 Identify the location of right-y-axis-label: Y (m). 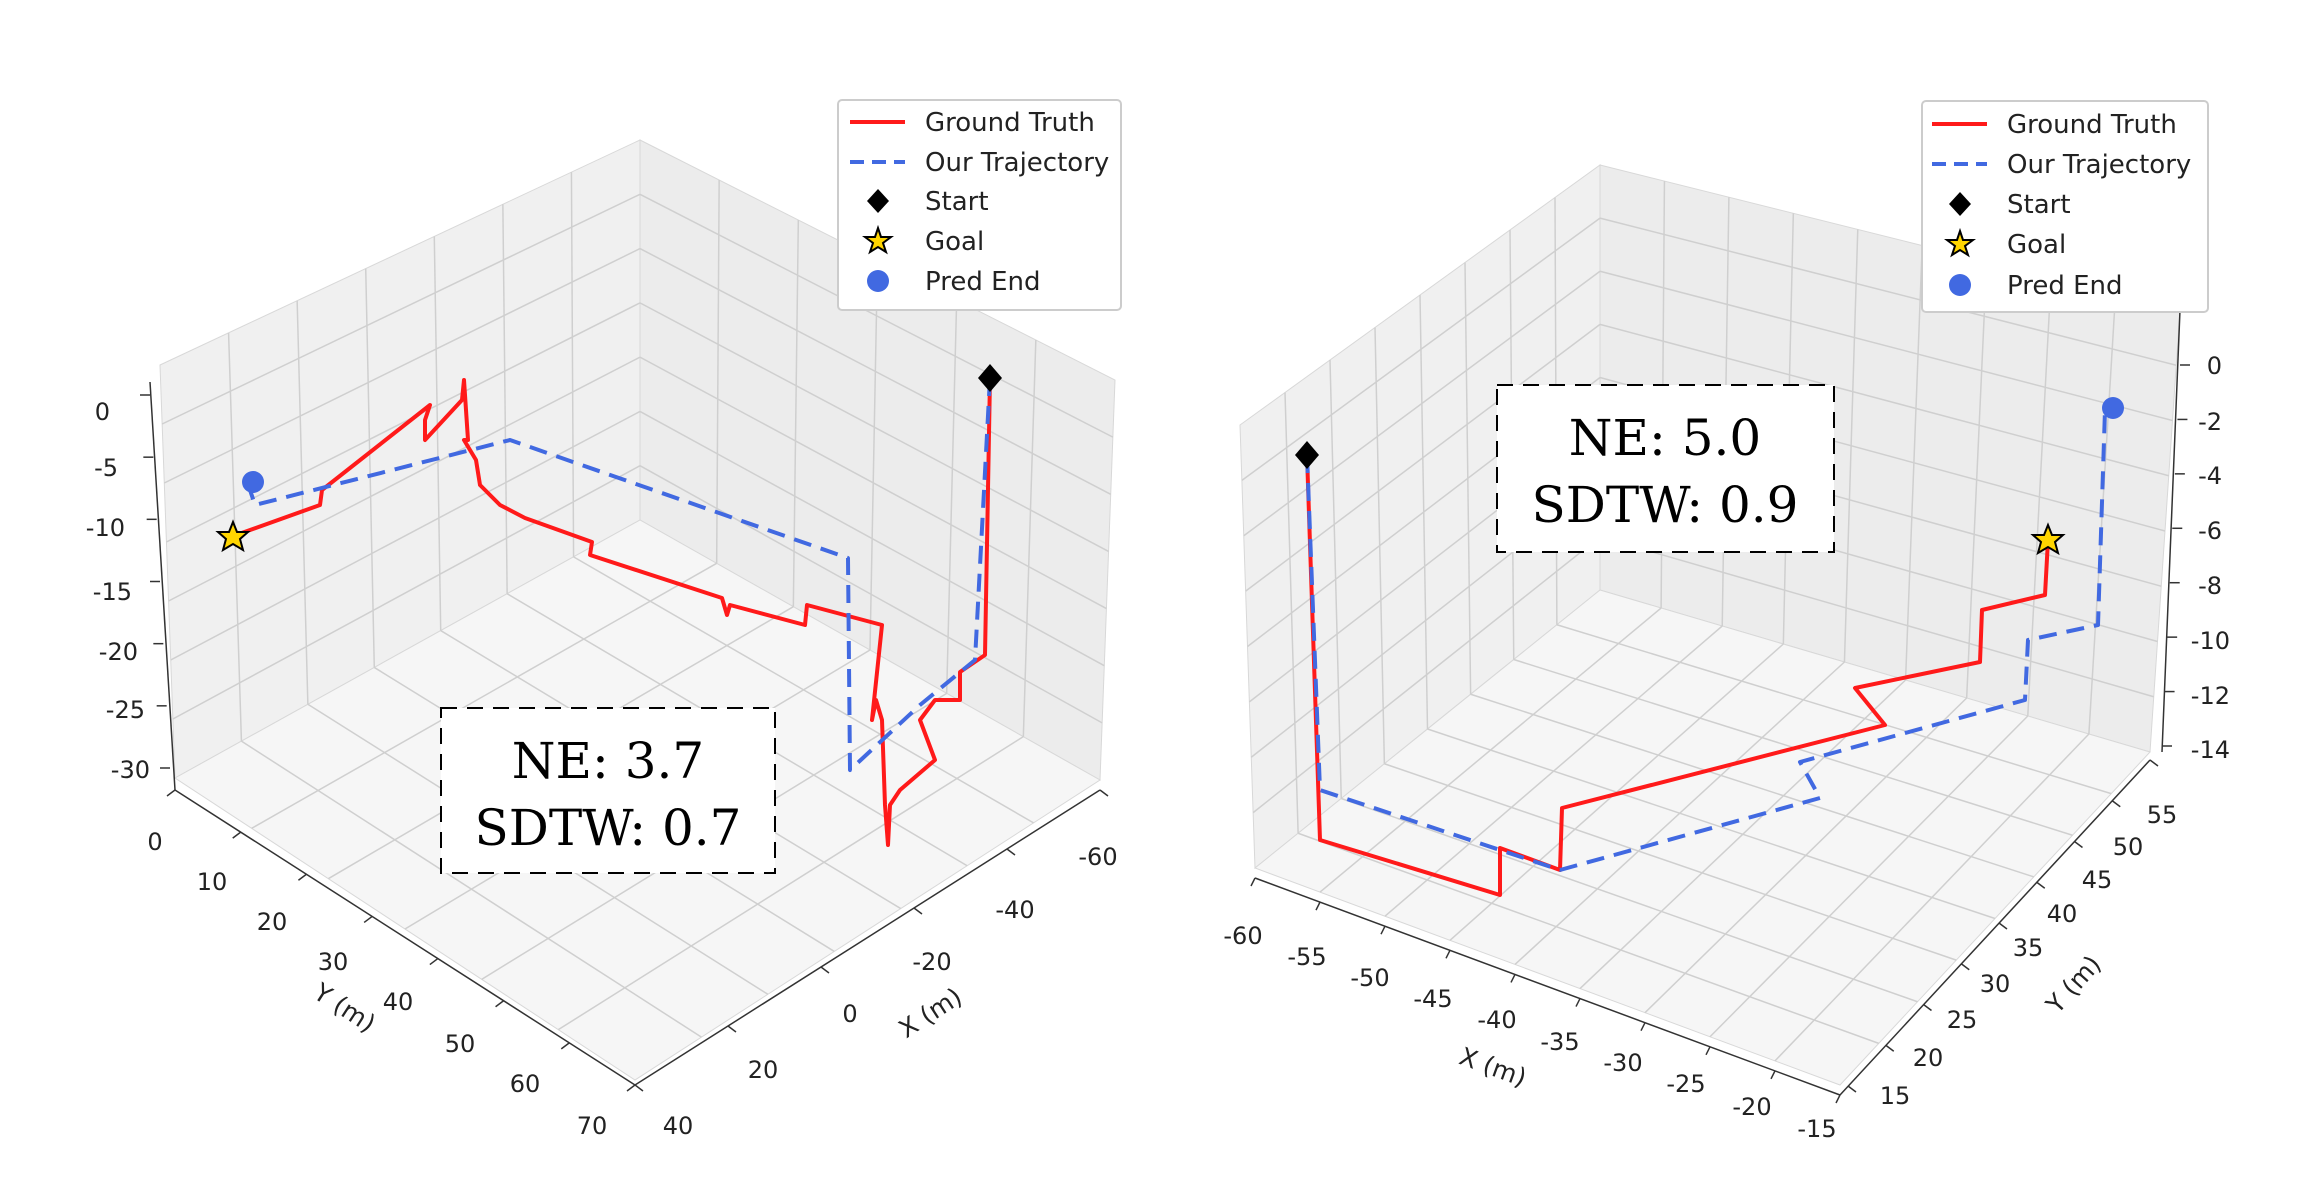
(2073, 985).